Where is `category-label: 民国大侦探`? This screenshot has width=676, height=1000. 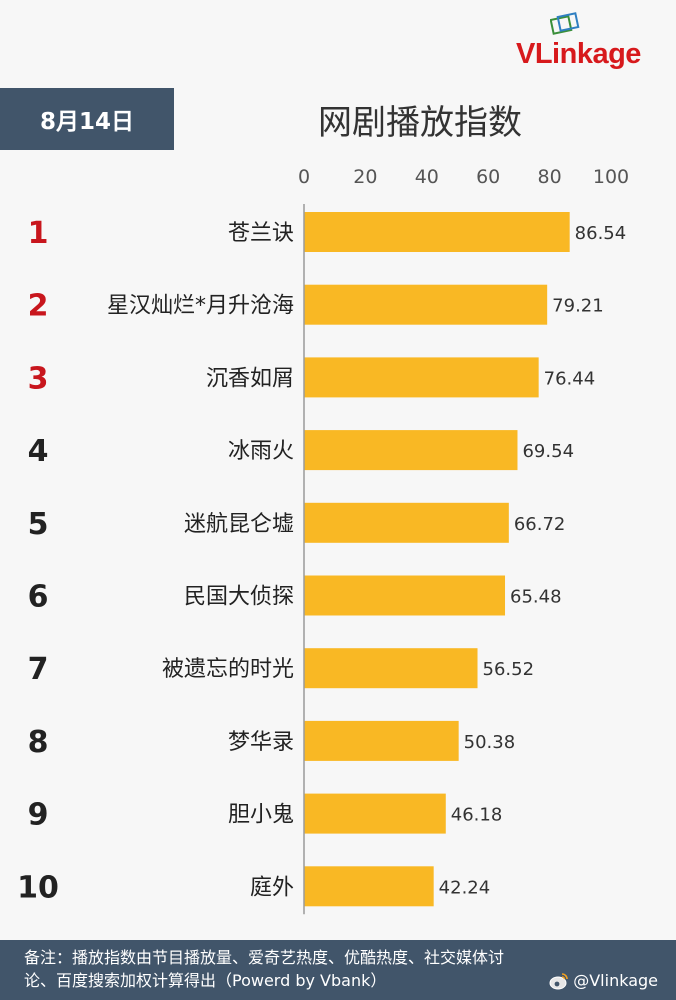
category-label: 民国大侦探 is located at coordinates (239, 597).